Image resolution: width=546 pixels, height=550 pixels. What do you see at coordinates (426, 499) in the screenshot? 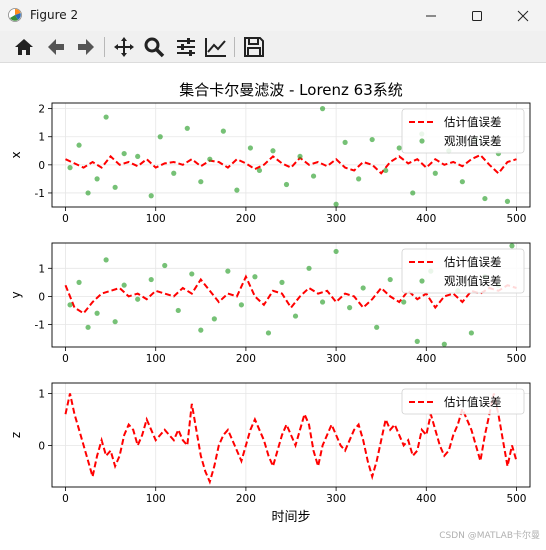
I see `x-tick-label: 400` at bounding box center [426, 499].